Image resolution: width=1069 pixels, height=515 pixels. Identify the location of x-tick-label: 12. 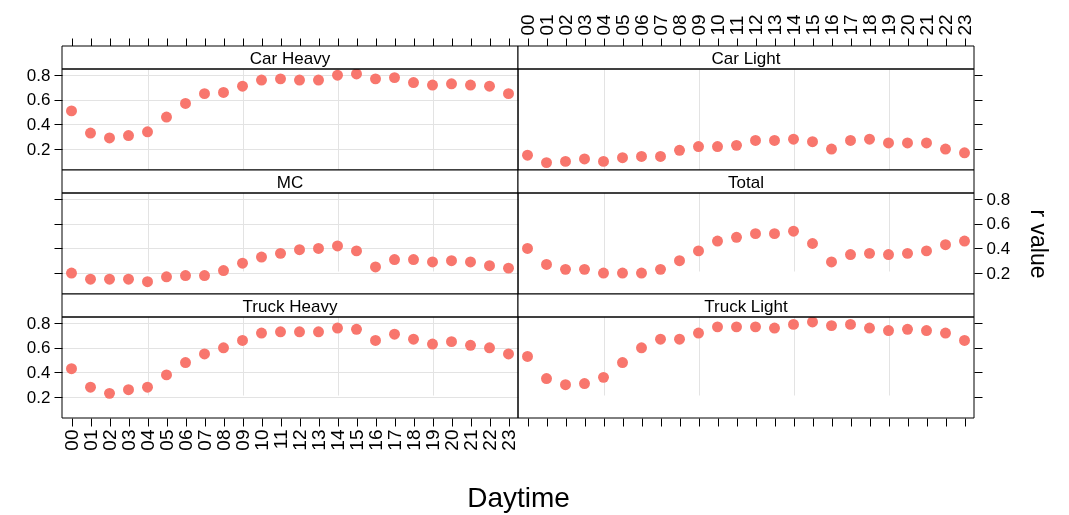
(755, 25).